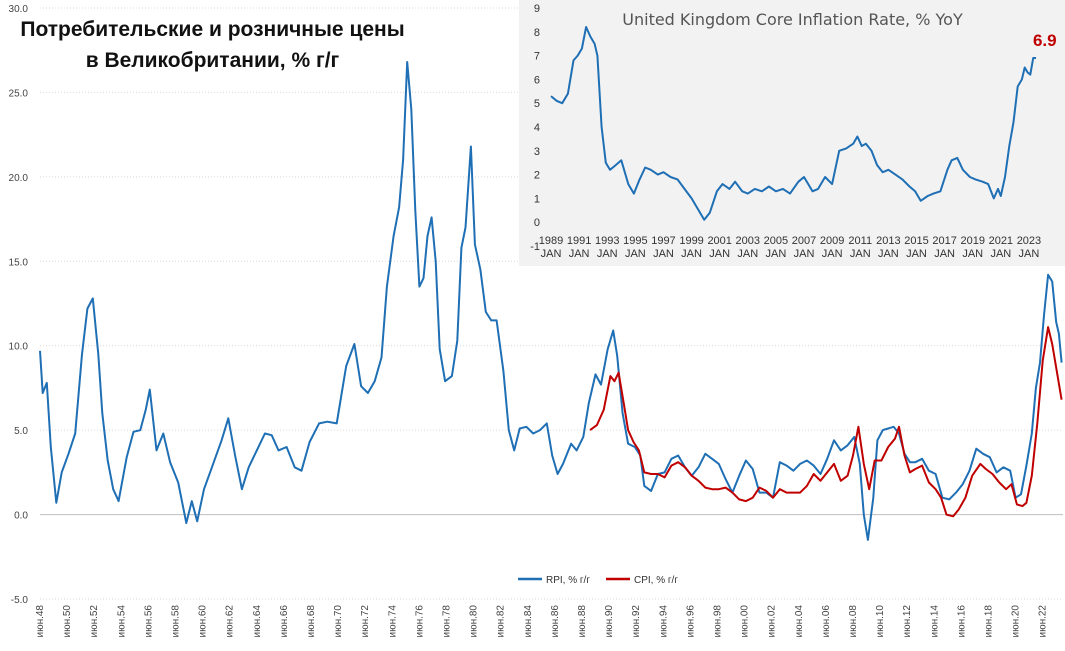 This screenshot has width=1065, height=651. What do you see at coordinates (284, 621) in the screenshot?
I see `x-tick-label: июн.66` at bounding box center [284, 621].